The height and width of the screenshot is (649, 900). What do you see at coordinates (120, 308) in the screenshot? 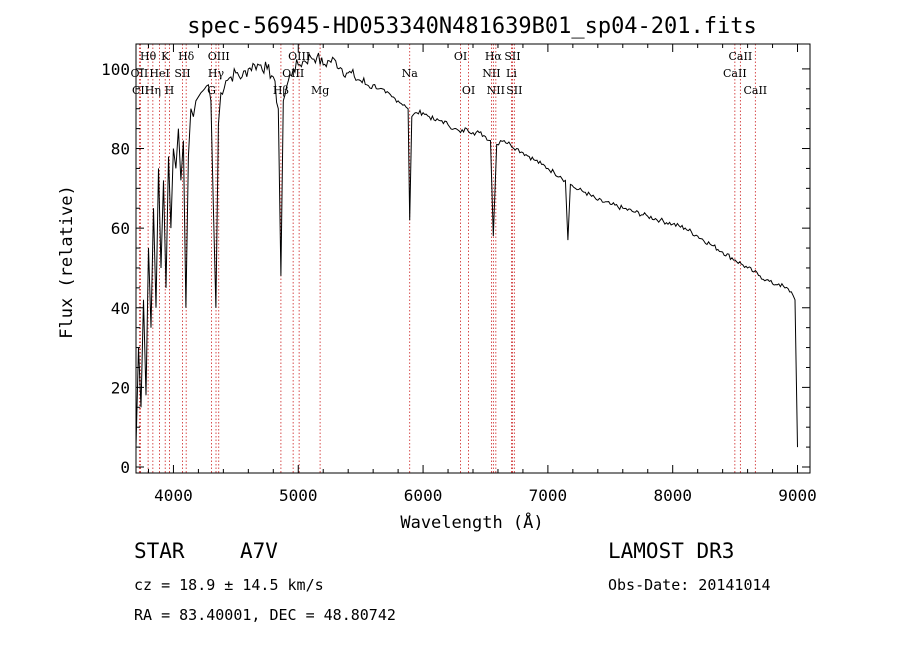
I see `y-tick-label: 40` at bounding box center [120, 308].